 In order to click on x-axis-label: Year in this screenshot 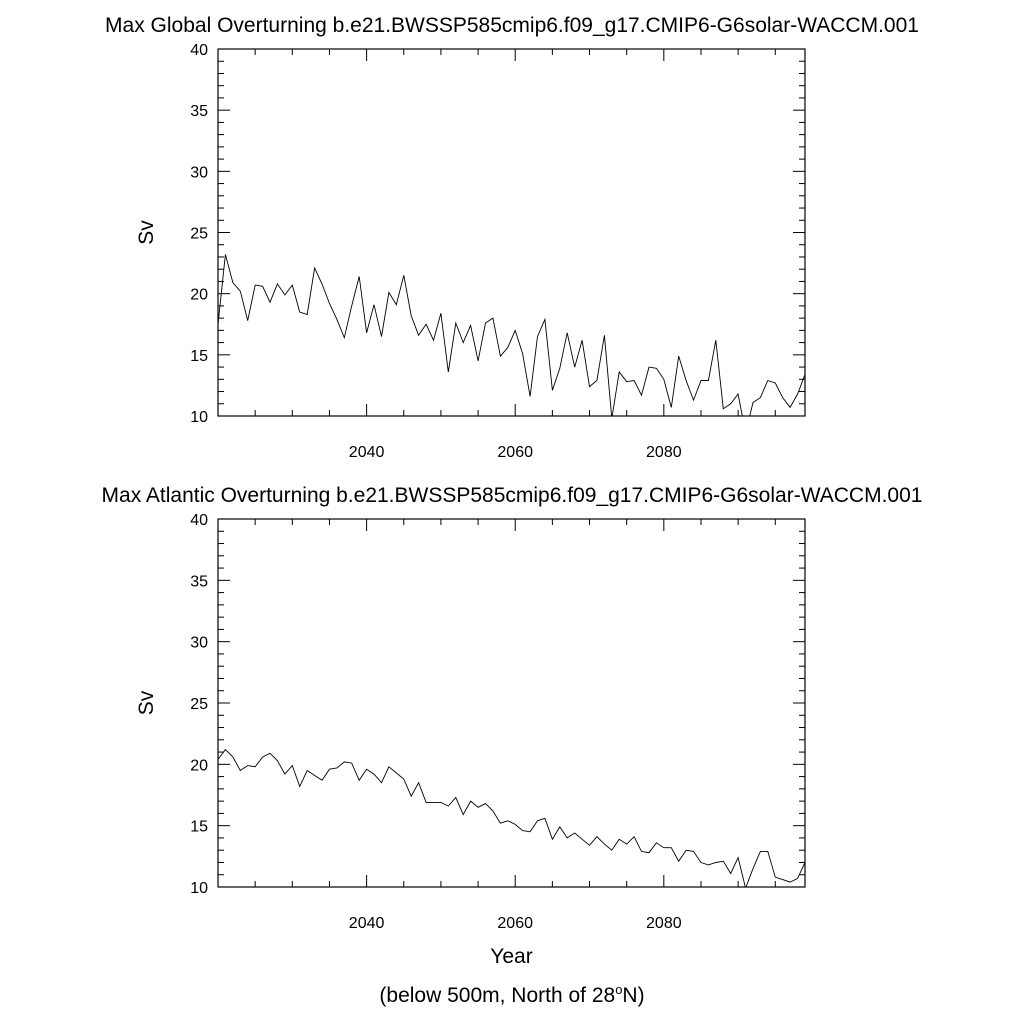, I will do `click(511, 956)`.